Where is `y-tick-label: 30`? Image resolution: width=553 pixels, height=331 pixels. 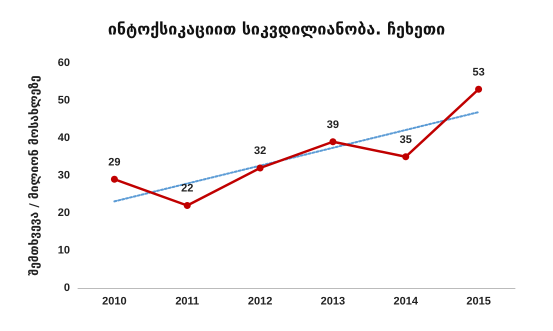 y-tick-label: 30 is located at coordinates (64, 176).